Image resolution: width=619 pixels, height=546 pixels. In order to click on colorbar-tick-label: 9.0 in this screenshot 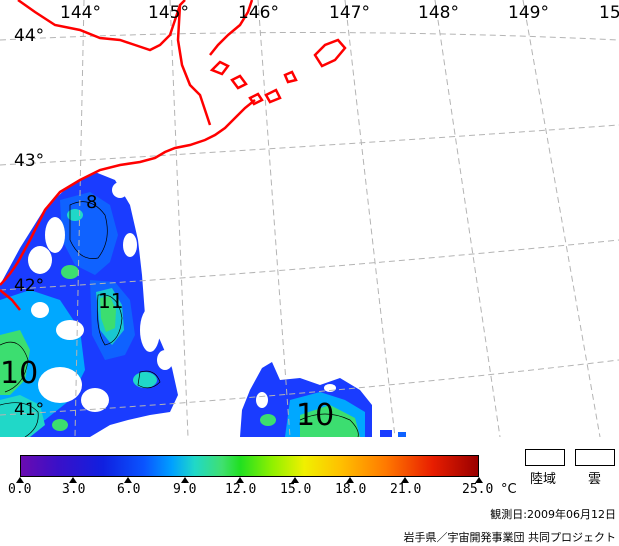, I will do `click(185, 489)`.